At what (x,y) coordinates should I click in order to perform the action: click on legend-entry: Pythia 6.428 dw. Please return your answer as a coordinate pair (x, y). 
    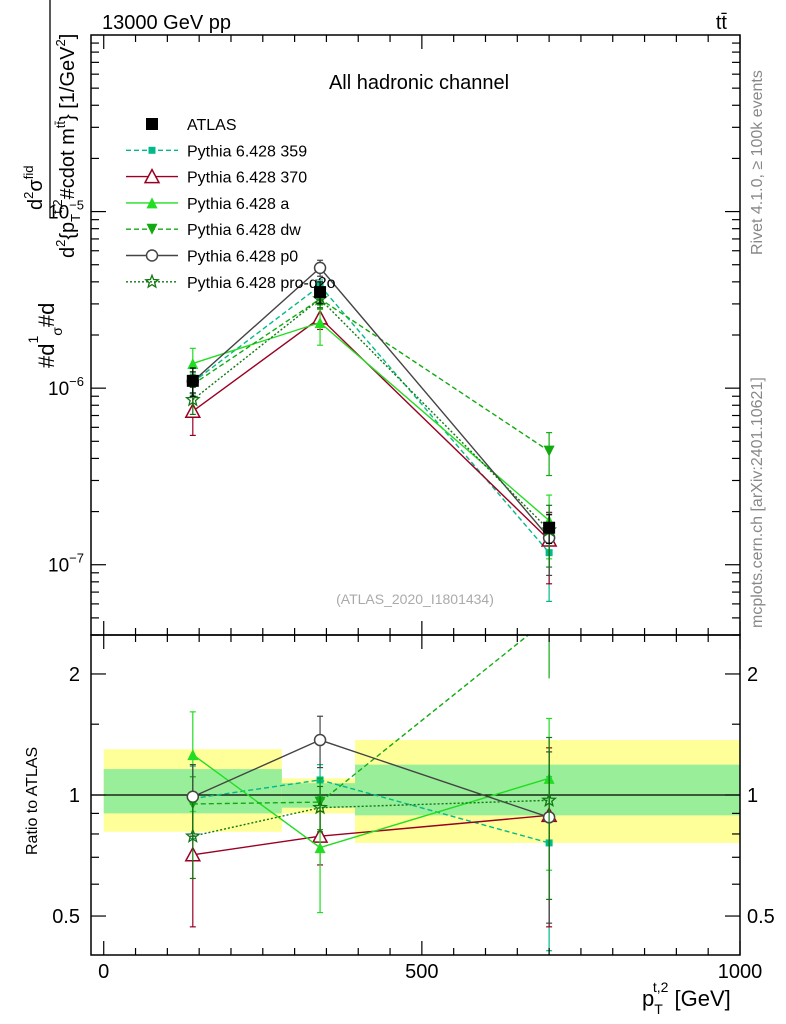
    Looking at the image, I should click on (213, 230).